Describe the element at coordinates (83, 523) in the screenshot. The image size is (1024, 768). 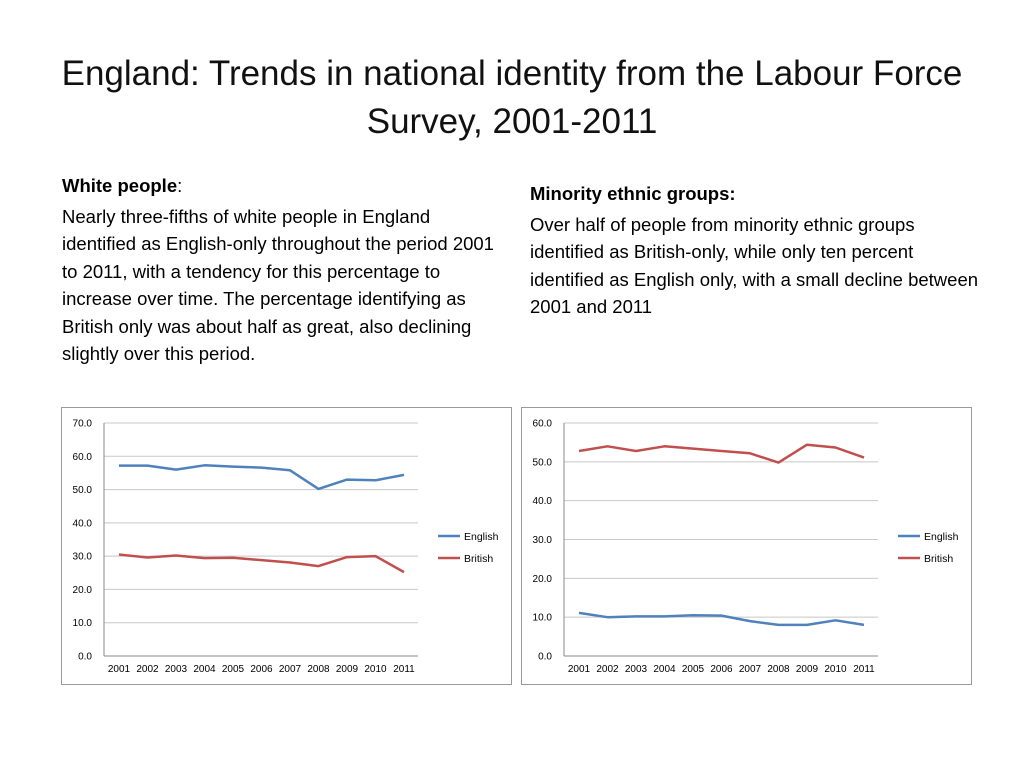
I see `white-people-chart-y-tick-label: 40.0` at that location.